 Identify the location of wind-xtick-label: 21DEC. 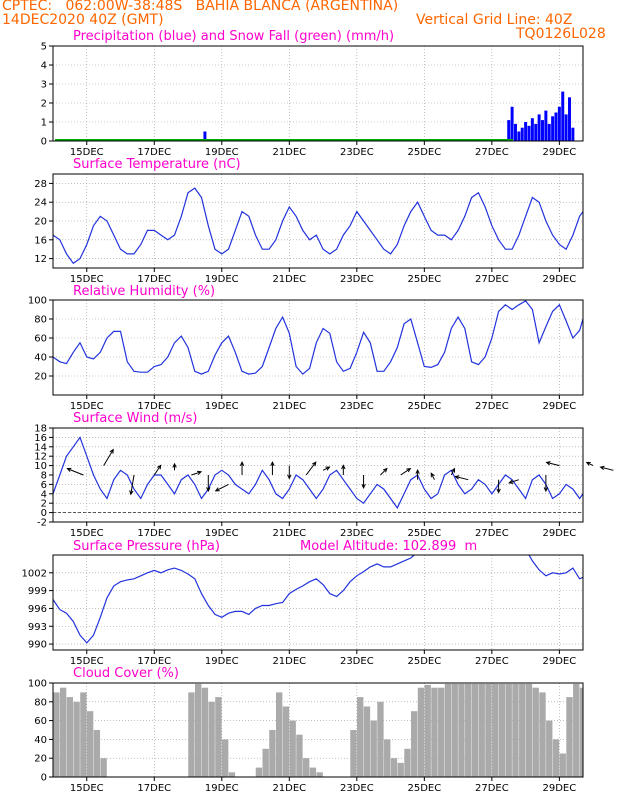
(289, 533).